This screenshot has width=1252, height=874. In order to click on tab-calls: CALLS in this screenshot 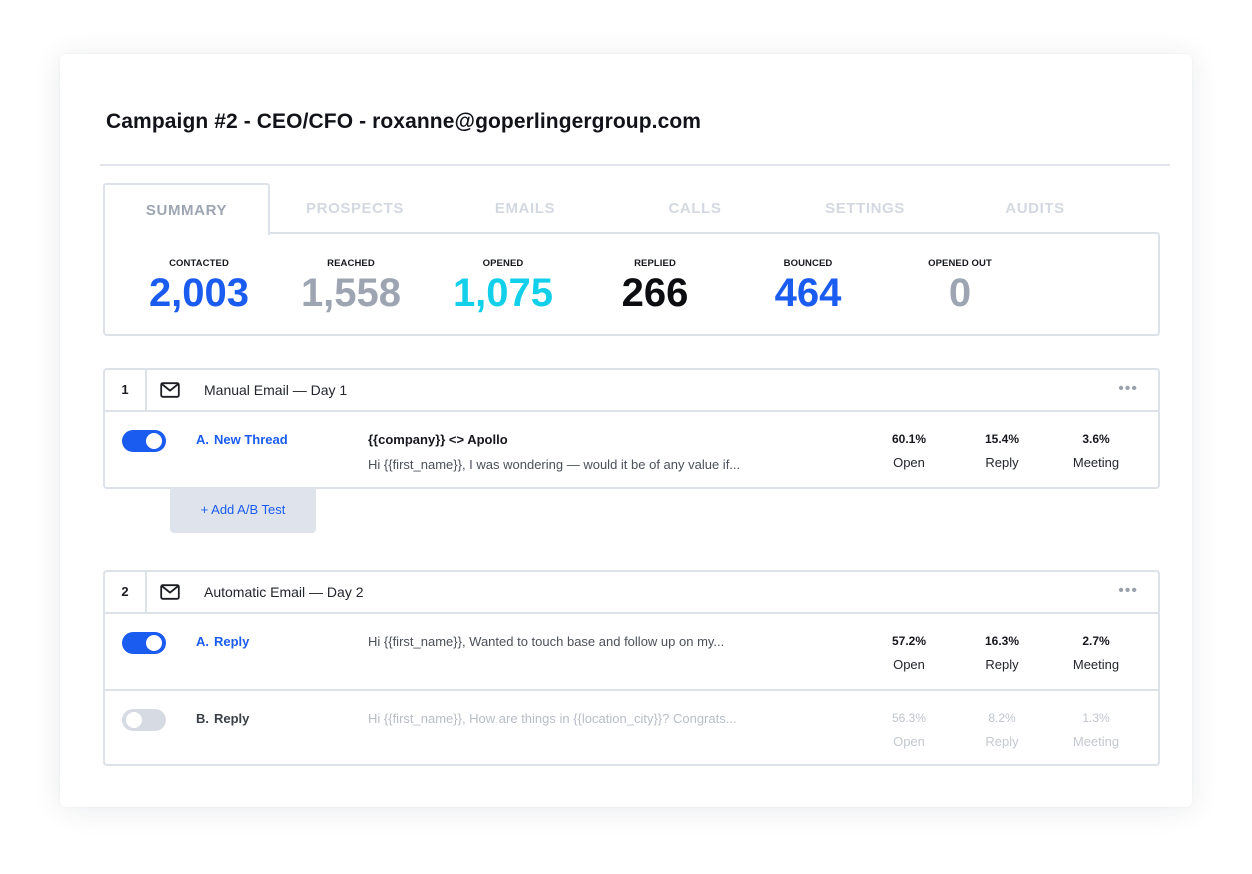, I will do `click(695, 208)`.